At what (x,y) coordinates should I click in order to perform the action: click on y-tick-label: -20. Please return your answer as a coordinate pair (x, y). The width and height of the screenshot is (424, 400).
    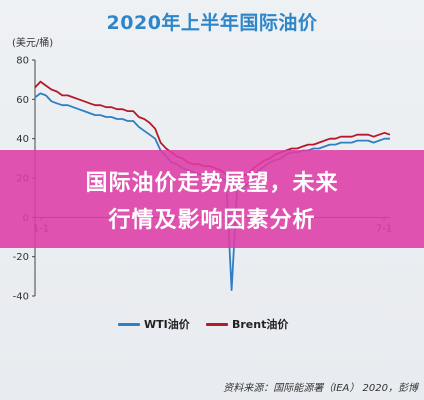
    Looking at the image, I should click on (21, 257).